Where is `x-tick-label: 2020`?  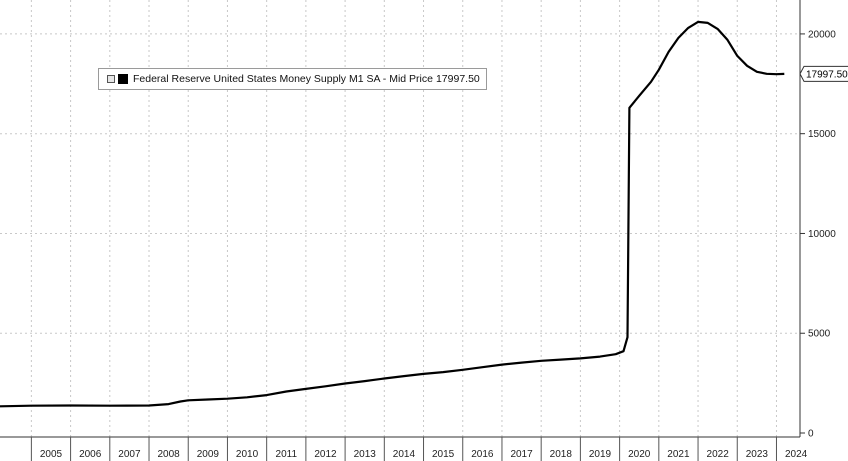
x-tick-label: 2020 is located at coordinates (639, 454).